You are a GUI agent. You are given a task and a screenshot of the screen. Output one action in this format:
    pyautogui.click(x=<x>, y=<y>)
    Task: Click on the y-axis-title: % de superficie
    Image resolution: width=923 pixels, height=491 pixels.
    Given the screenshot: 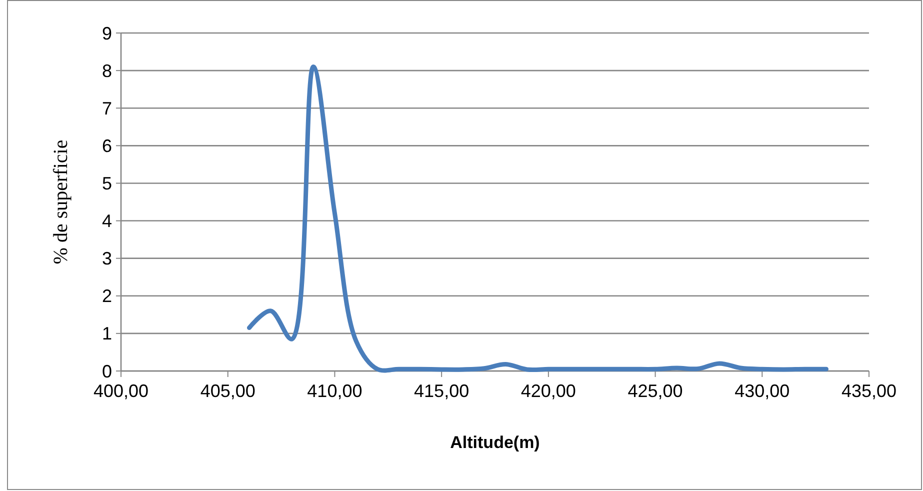 What is the action you would take?
    pyautogui.click(x=61, y=202)
    